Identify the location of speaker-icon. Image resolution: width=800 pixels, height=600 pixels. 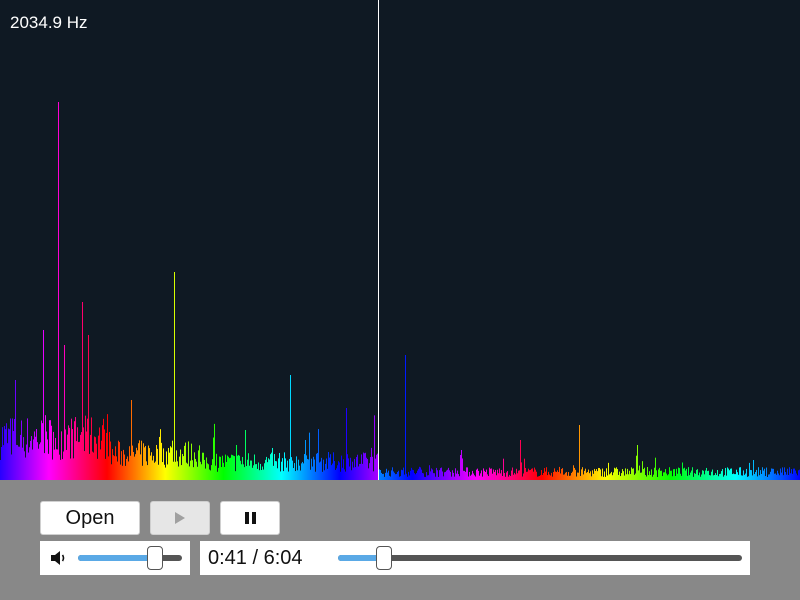
(59, 558).